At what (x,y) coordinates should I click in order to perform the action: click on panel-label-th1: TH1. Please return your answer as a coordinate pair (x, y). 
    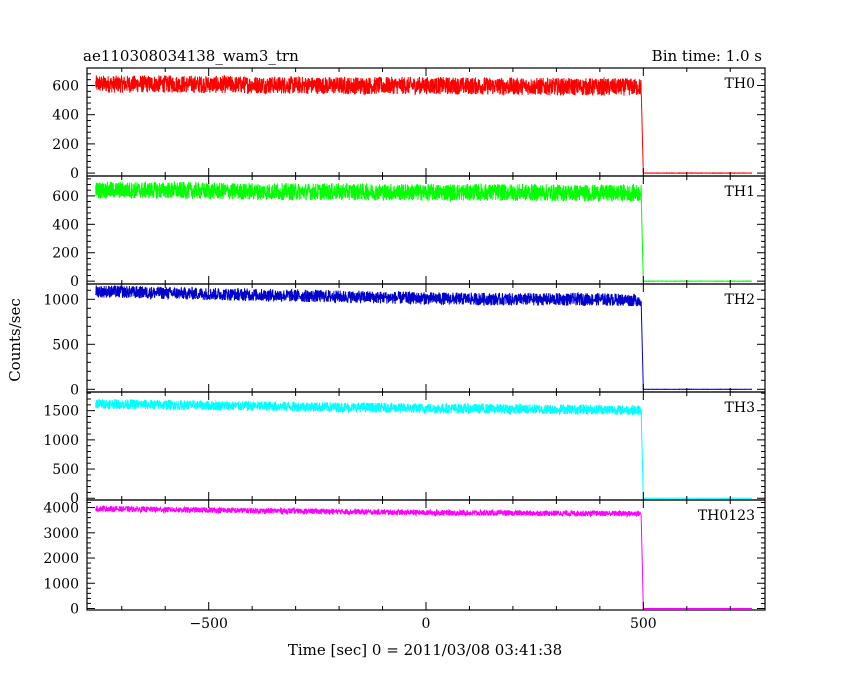
    Looking at the image, I should click on (740, 192).